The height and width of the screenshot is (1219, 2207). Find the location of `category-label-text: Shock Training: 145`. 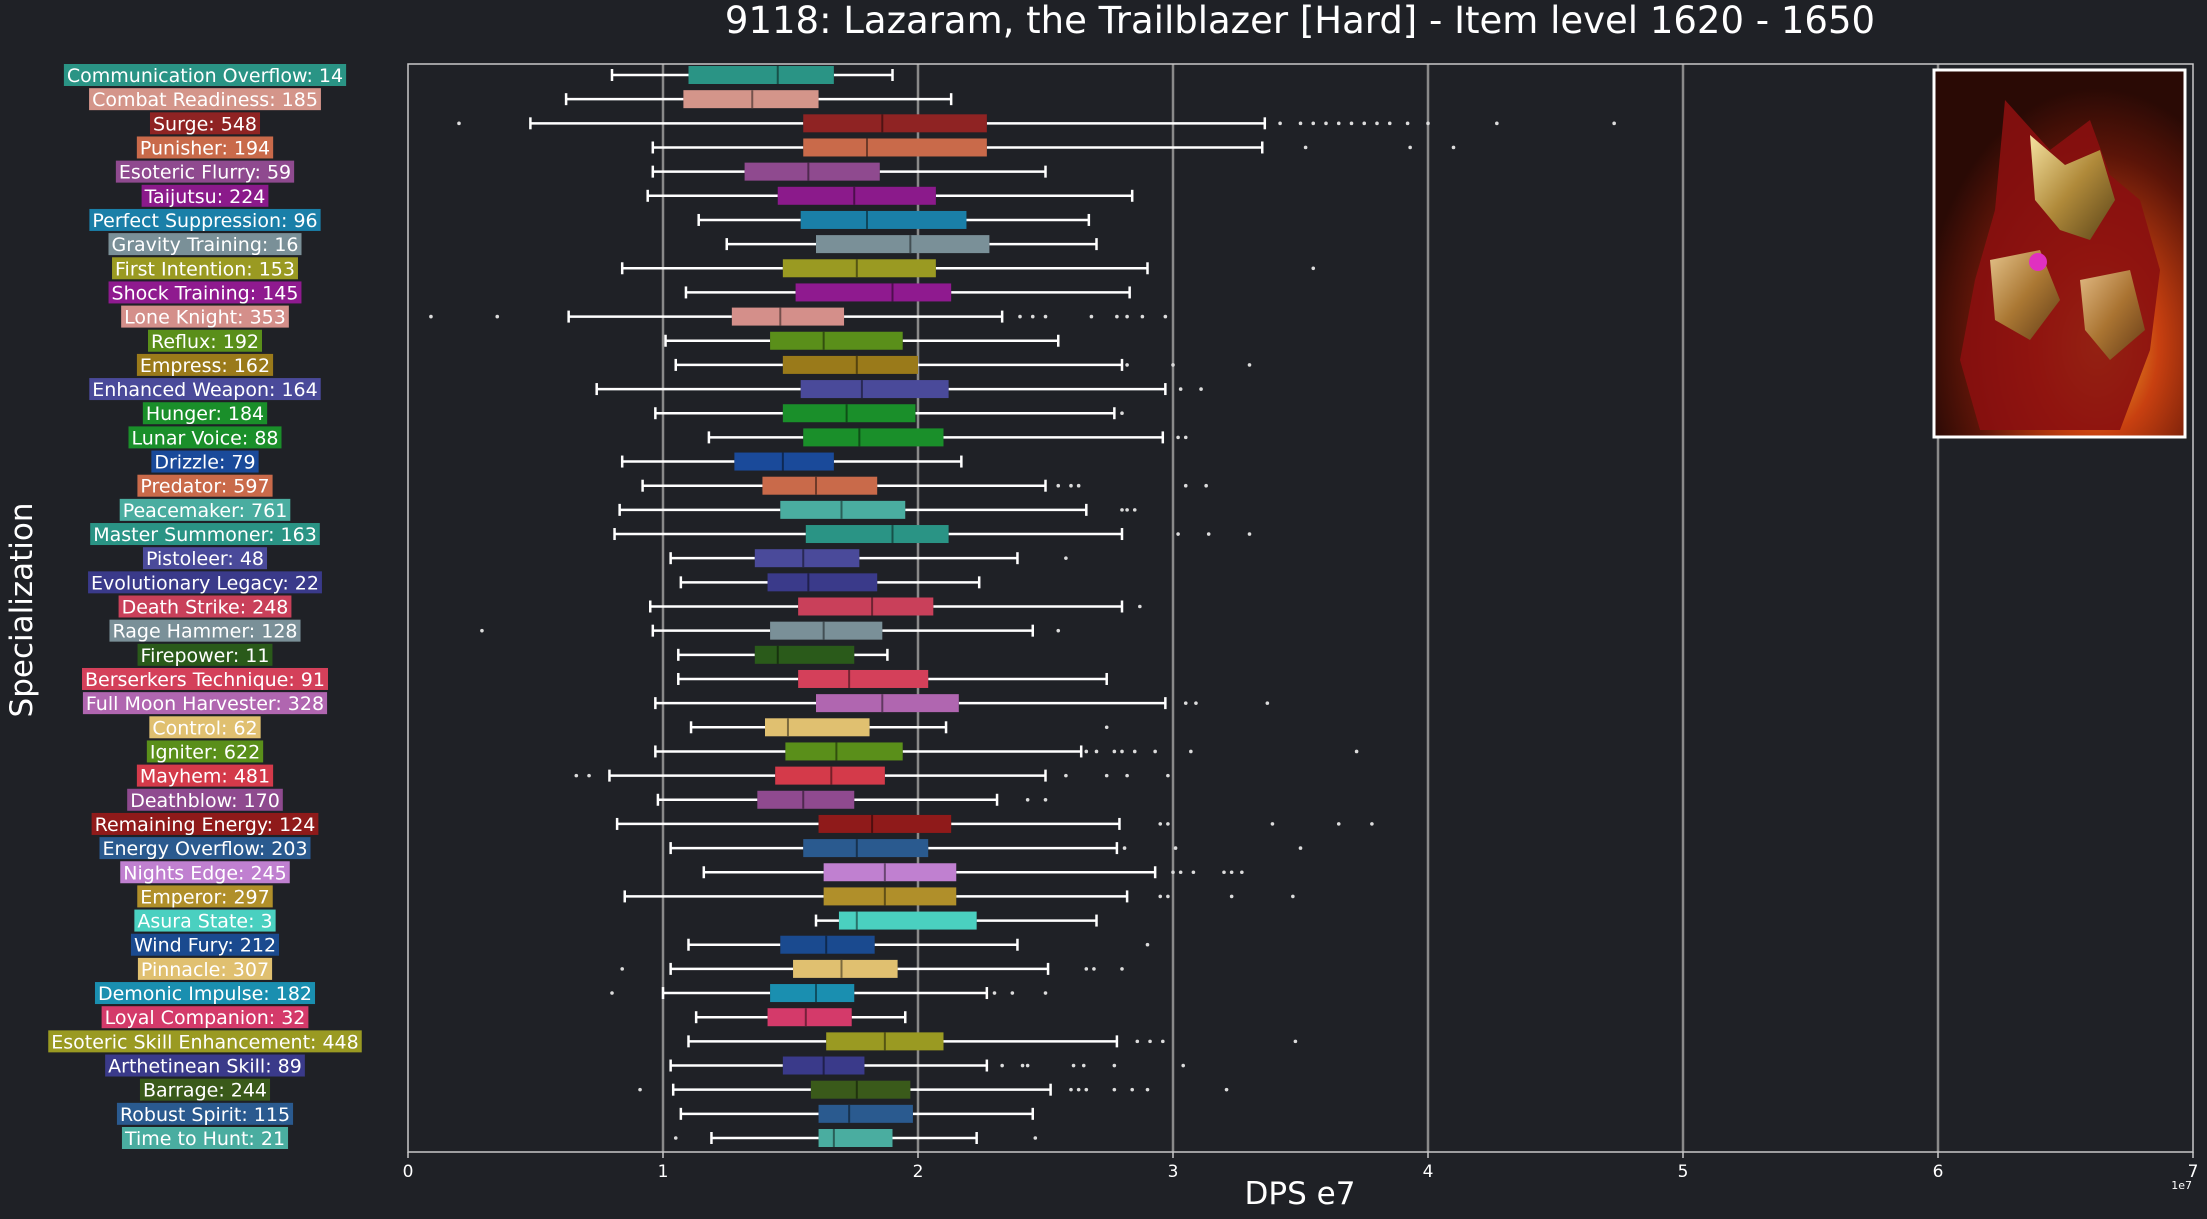

category-label-text: Shock Training: 145 is located at coordinates (205, 293).